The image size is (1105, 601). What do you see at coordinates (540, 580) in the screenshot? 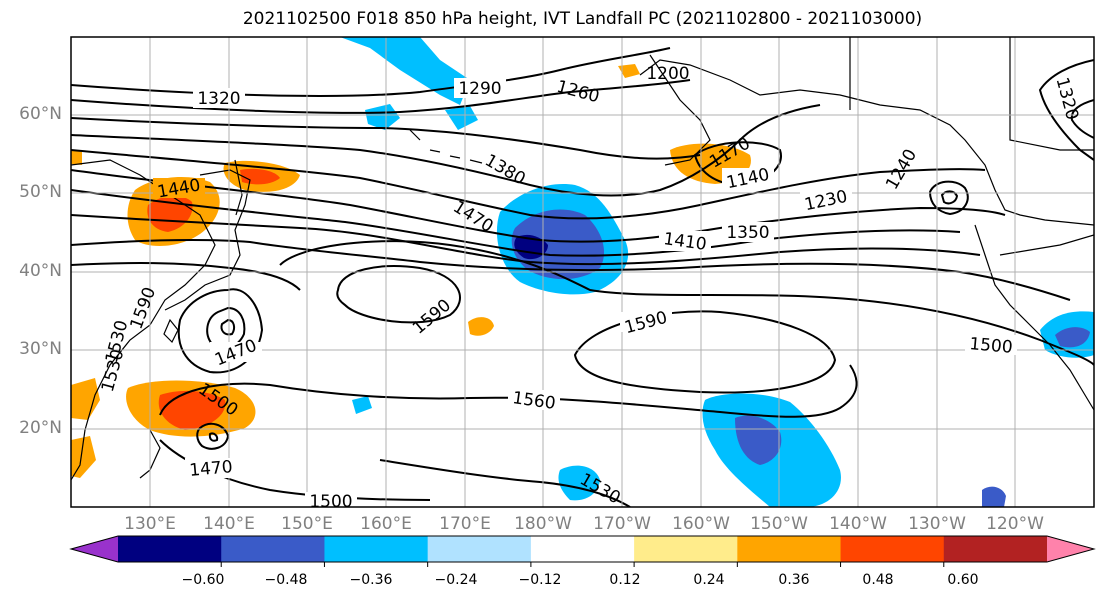
I see `colorbar-tick-label: −0.12` at bounding box center [540, 580].